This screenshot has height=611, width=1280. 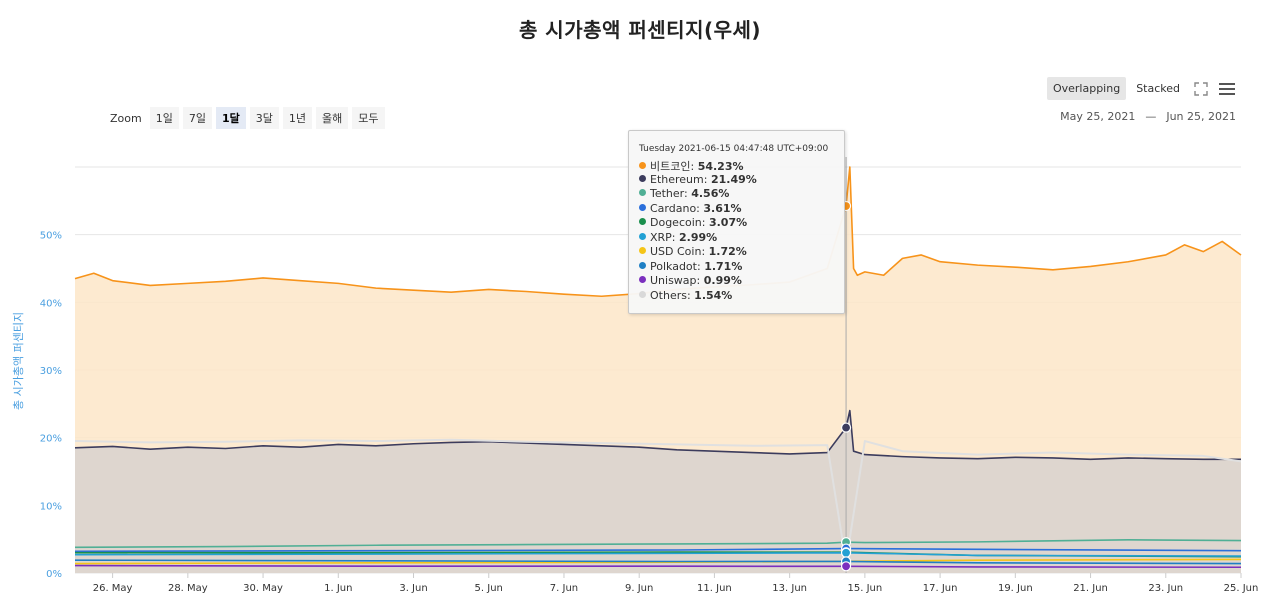 I want to click on series-line-Cardano, so click(x=658, y=550).